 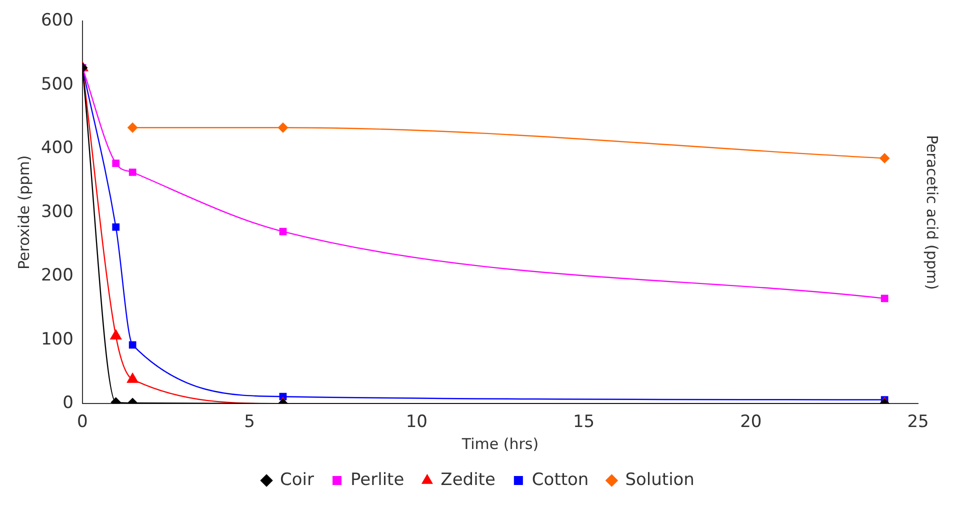 What do you see at coordinates (377, 480) in the screenshot?
I see `legend-label: Perlite` at bounding box center [377, 480].